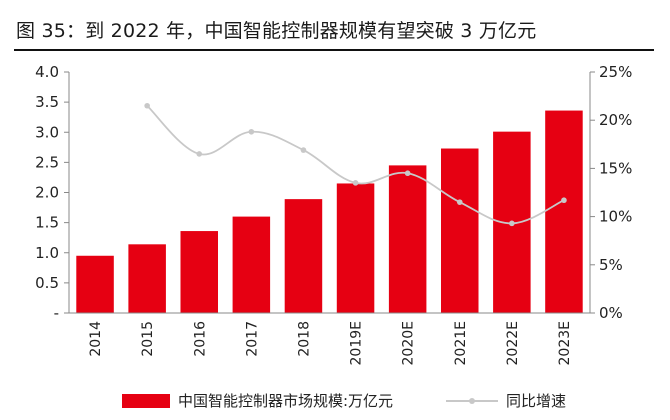 This screenshot has height=420, width=670. I want to click on growth-point-2020E, so click(408, 173).